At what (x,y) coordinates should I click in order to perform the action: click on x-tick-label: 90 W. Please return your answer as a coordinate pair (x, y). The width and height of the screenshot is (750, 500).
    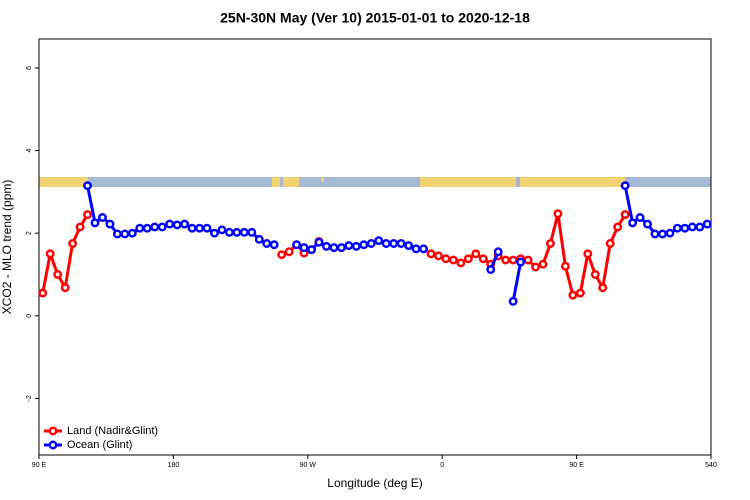
    Looking at the image, I should click on (308, 465).